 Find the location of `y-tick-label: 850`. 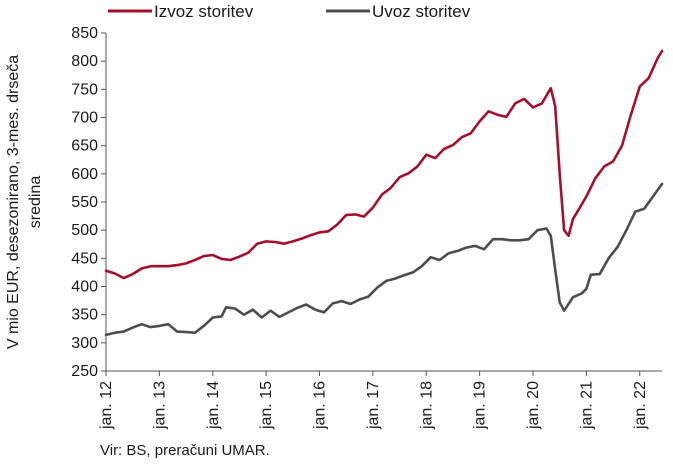

y-tick-label: 850 is located at coordinates (84, 33).